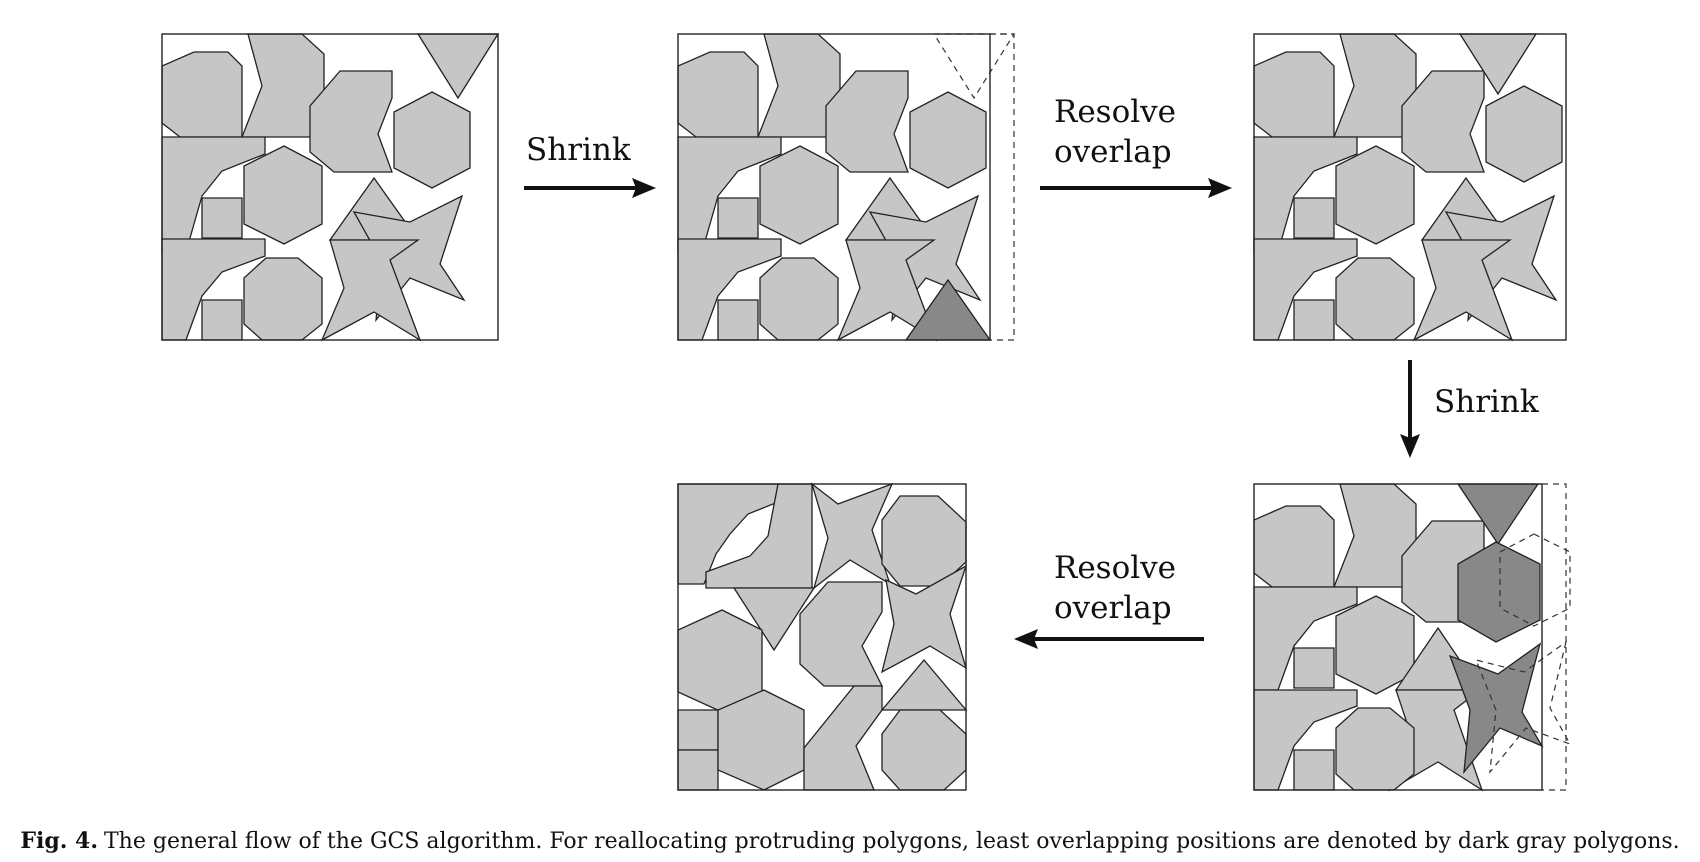 Image resolution: width=1700 pixels, height=862 pixels. Describe the element at coordinates (974, 66) in the screenshot. I see `protruding-triangle-outline` at that location.